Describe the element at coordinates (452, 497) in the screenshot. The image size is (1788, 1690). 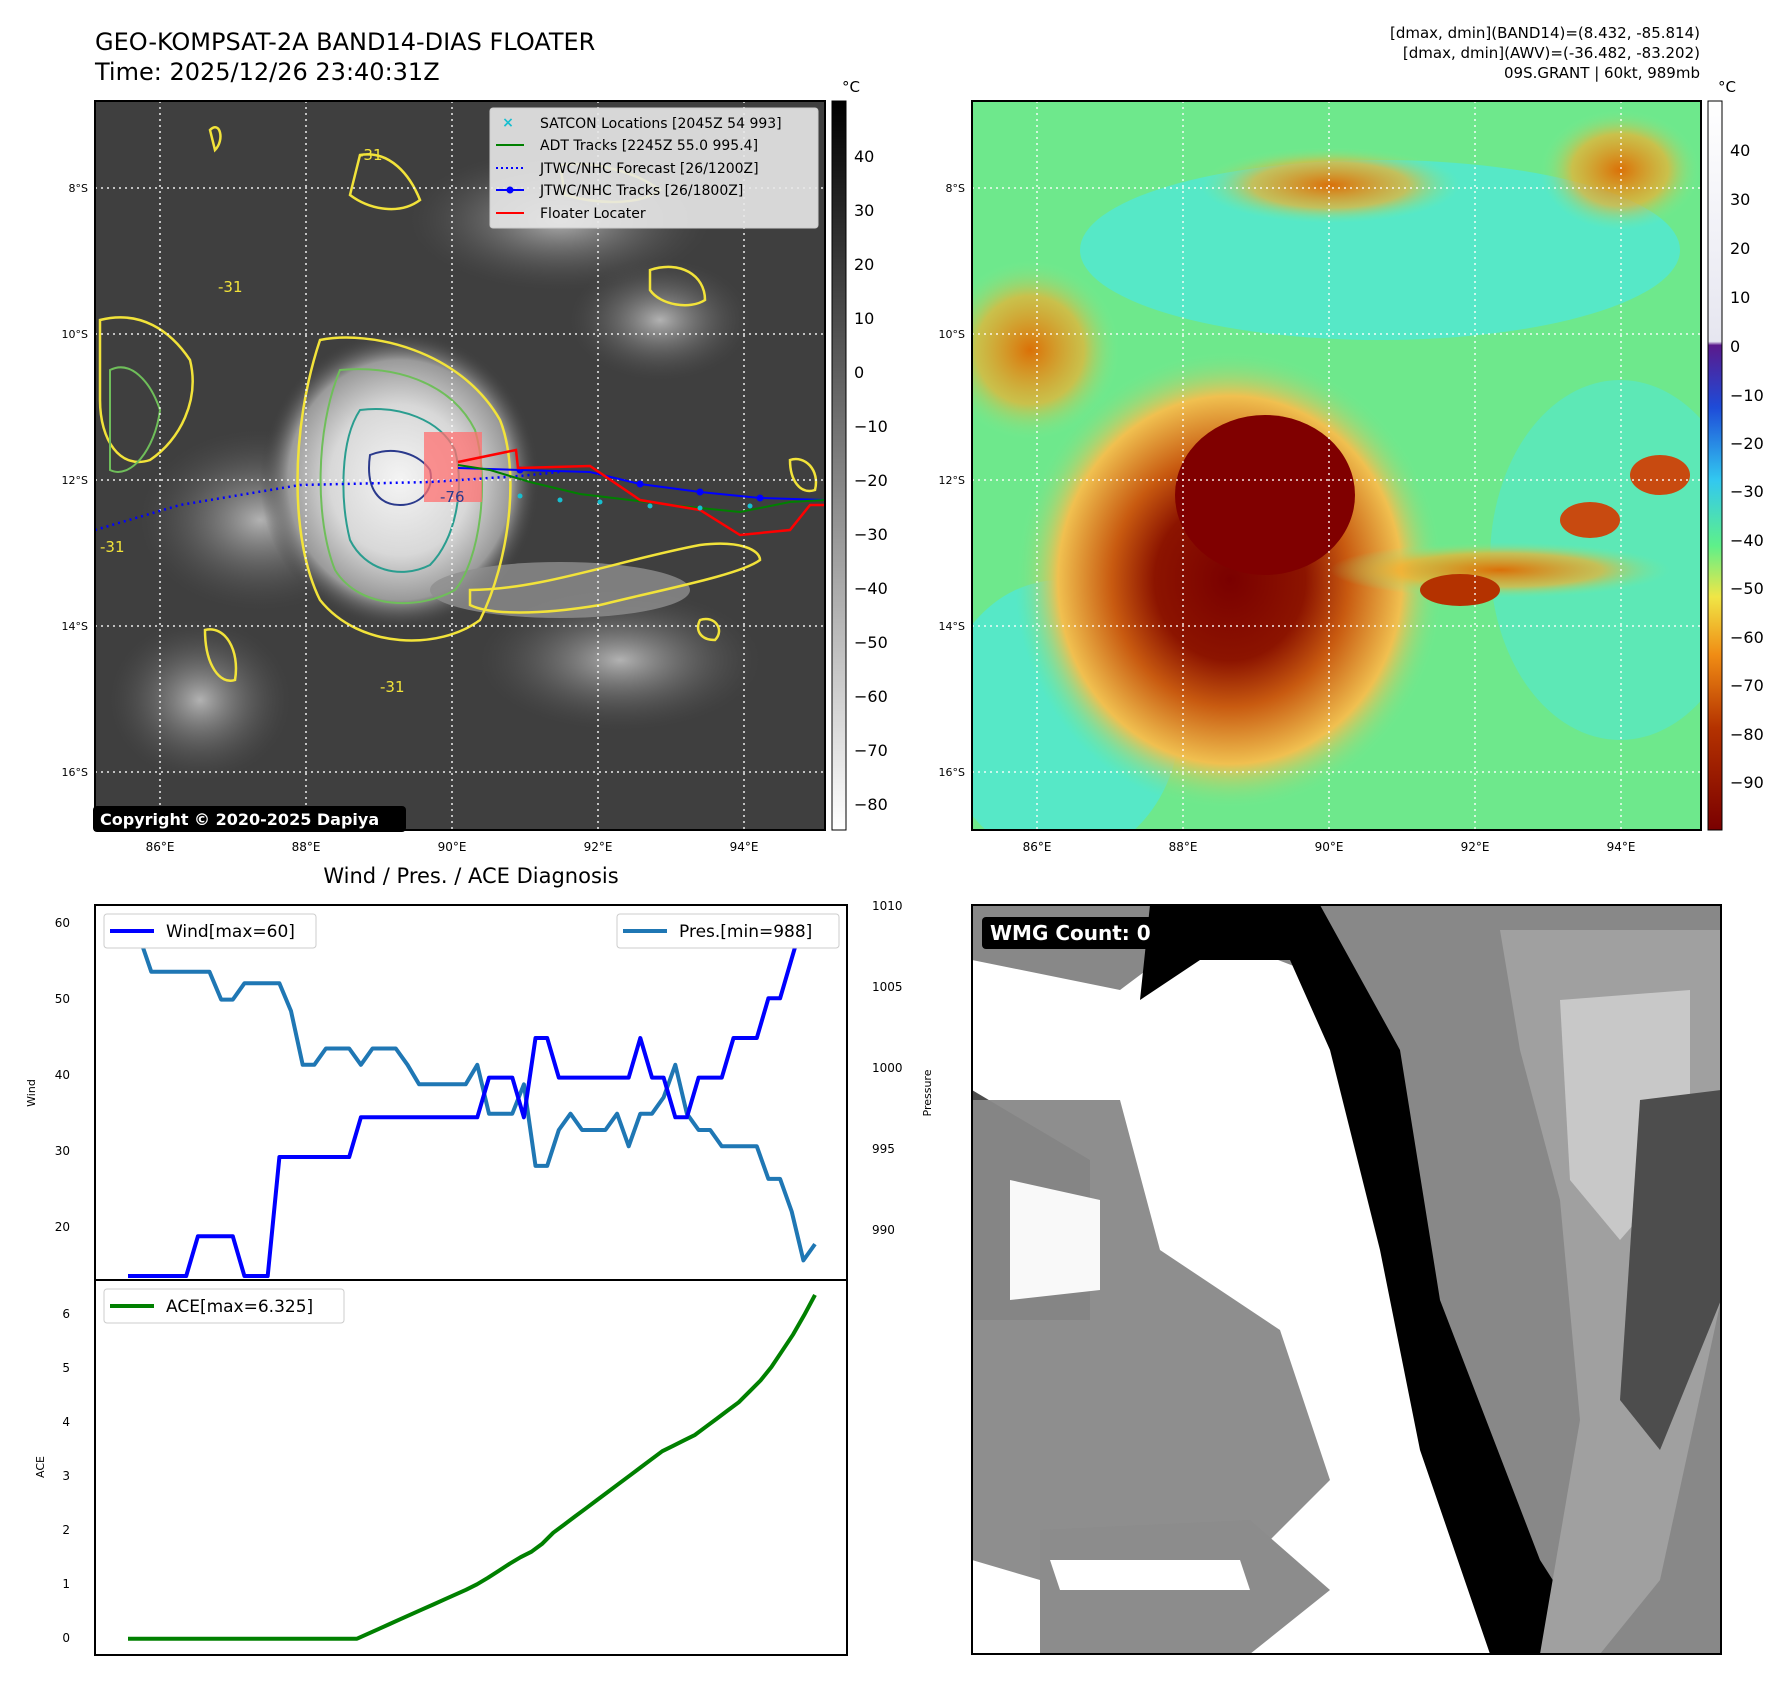
I see `ir-contour-label-76: -76` at that location.